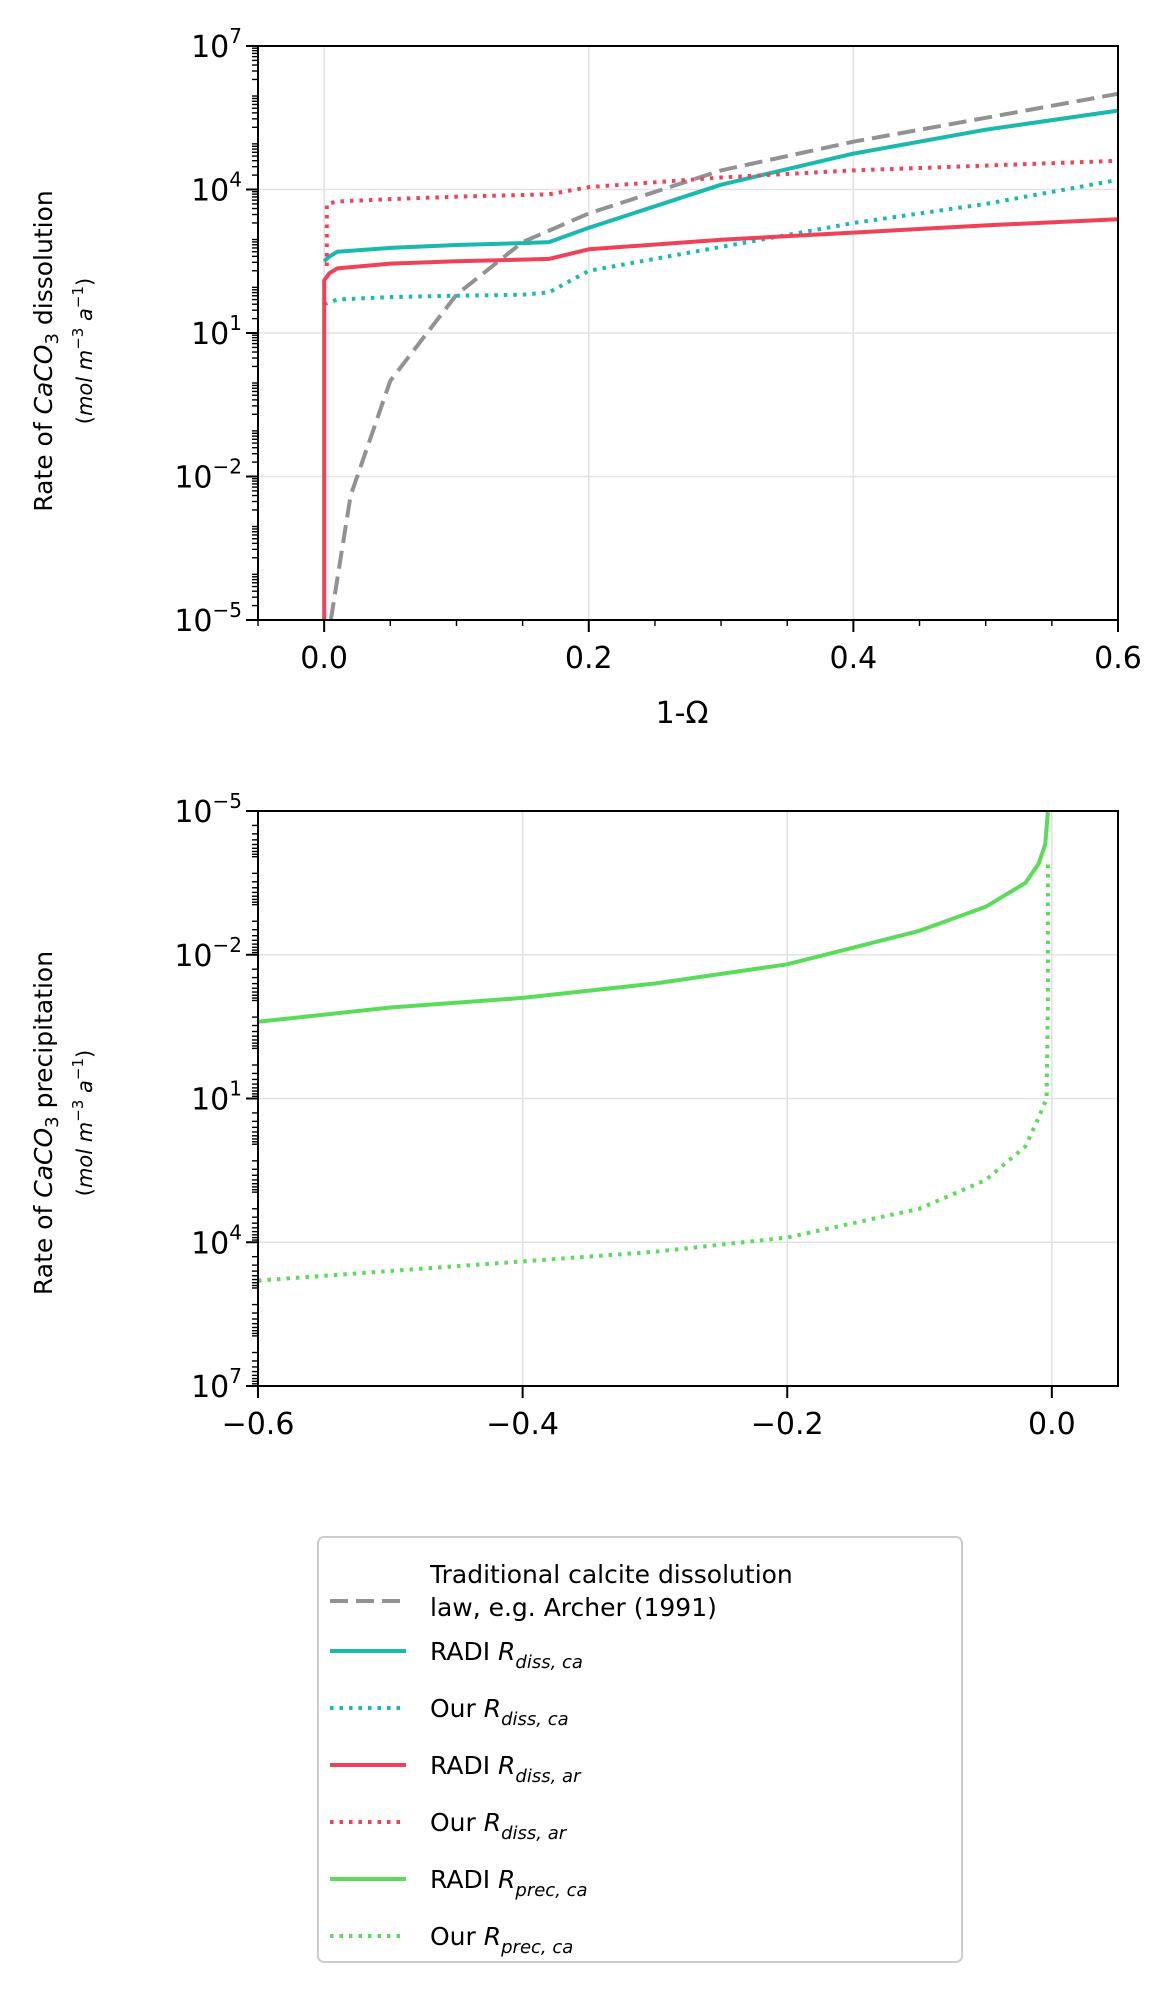 The width and height of the screenshot is (1170, 1991). What do you see at coordinates (522, 1424) in the screenshot?
I see `x-tick-label: −0.4` at bounding box center [522, 1424].